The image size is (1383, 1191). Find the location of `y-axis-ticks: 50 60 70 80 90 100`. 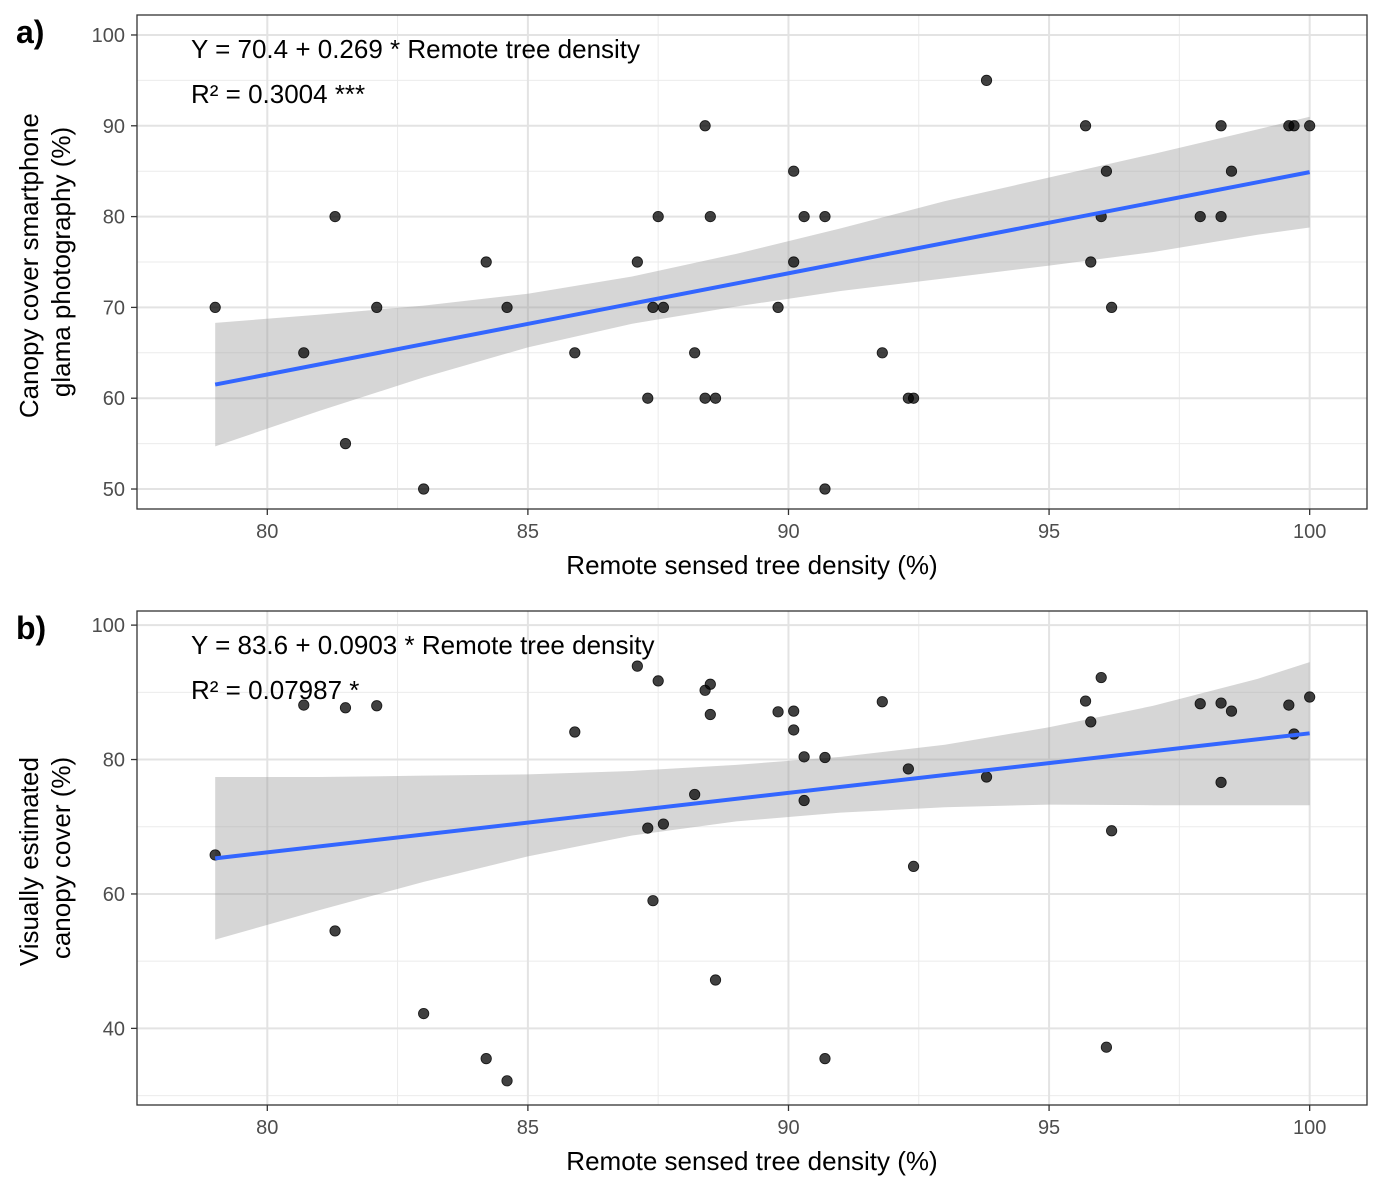

y-axis-ticks: 50 60 70 80 90 100 is located at coordinates (114, 263).